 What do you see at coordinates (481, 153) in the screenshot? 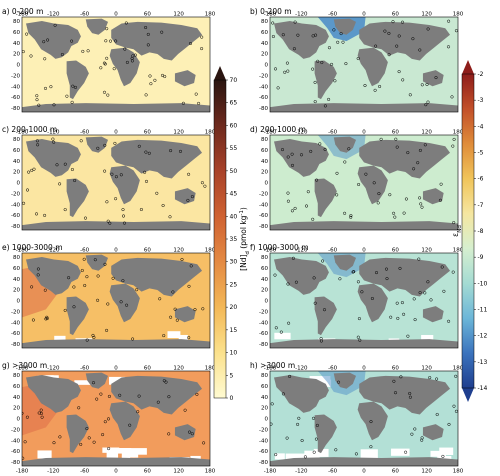
I see `end-colorbar-tick: -5` at bounding box center [481, 153].